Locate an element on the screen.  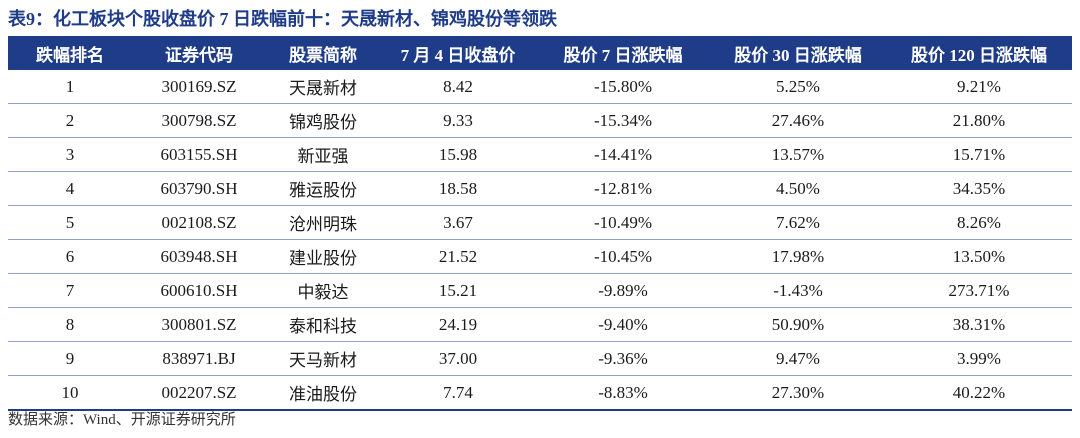
table-row: 1 300169.SZ 天晟新材 8.42 -15.80% 5.25% 9.21% is located at coordinates (540, 87).